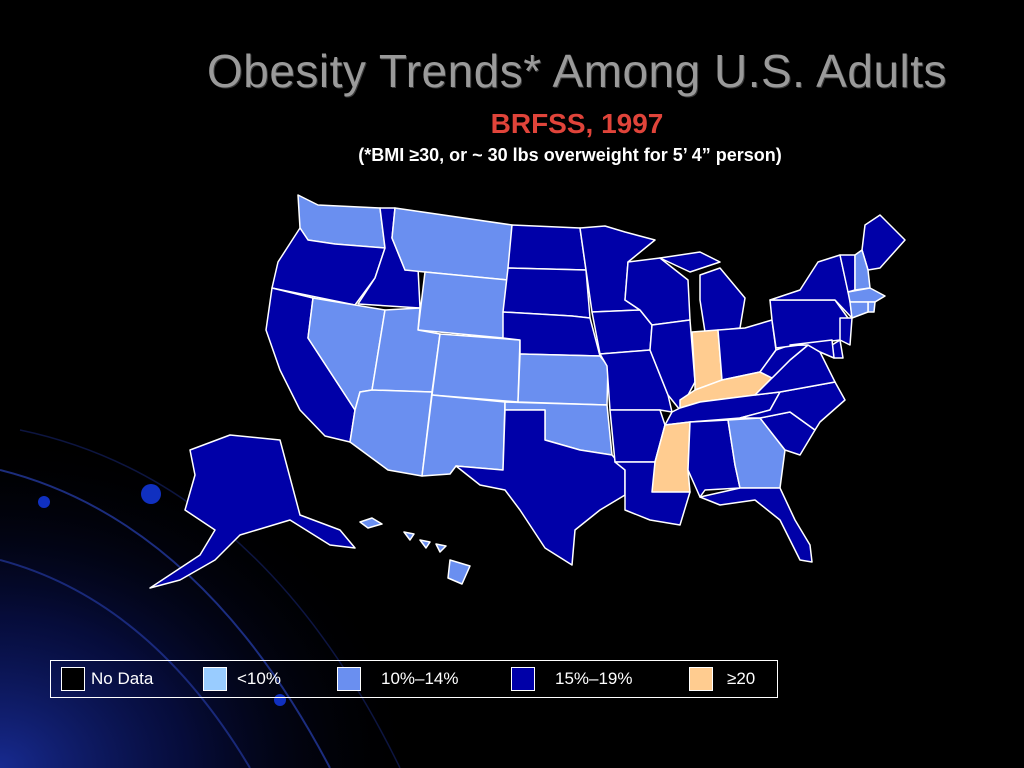 This screenshot has height=768, width=1024. Describe the element at coordinates (415, 551) in the screenshot. I see `state-hi` at that location.